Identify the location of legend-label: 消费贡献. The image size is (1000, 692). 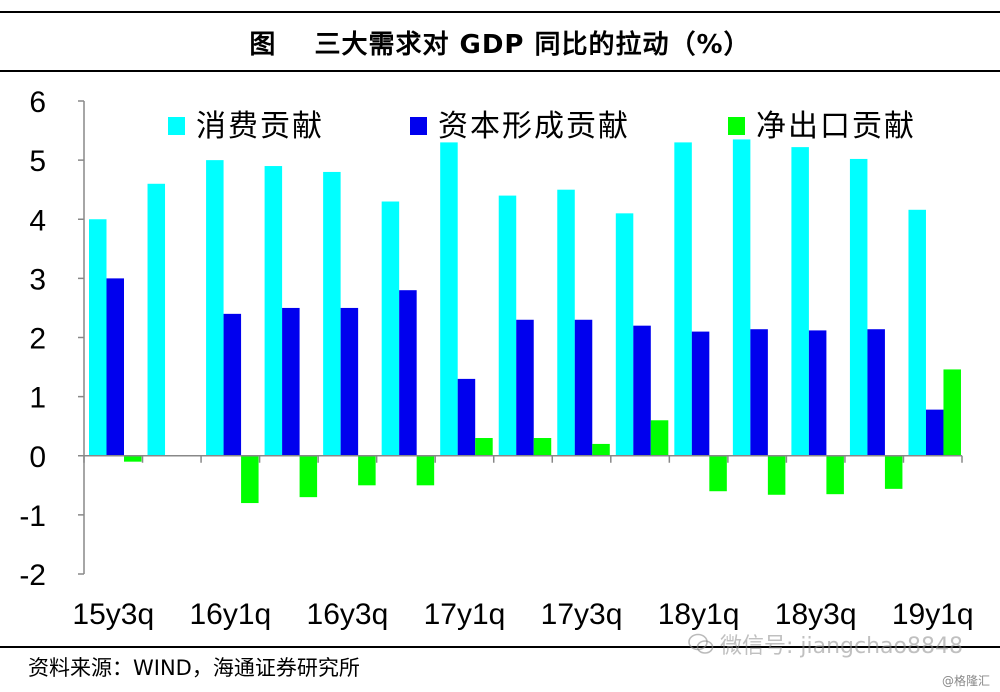
(260, 126).